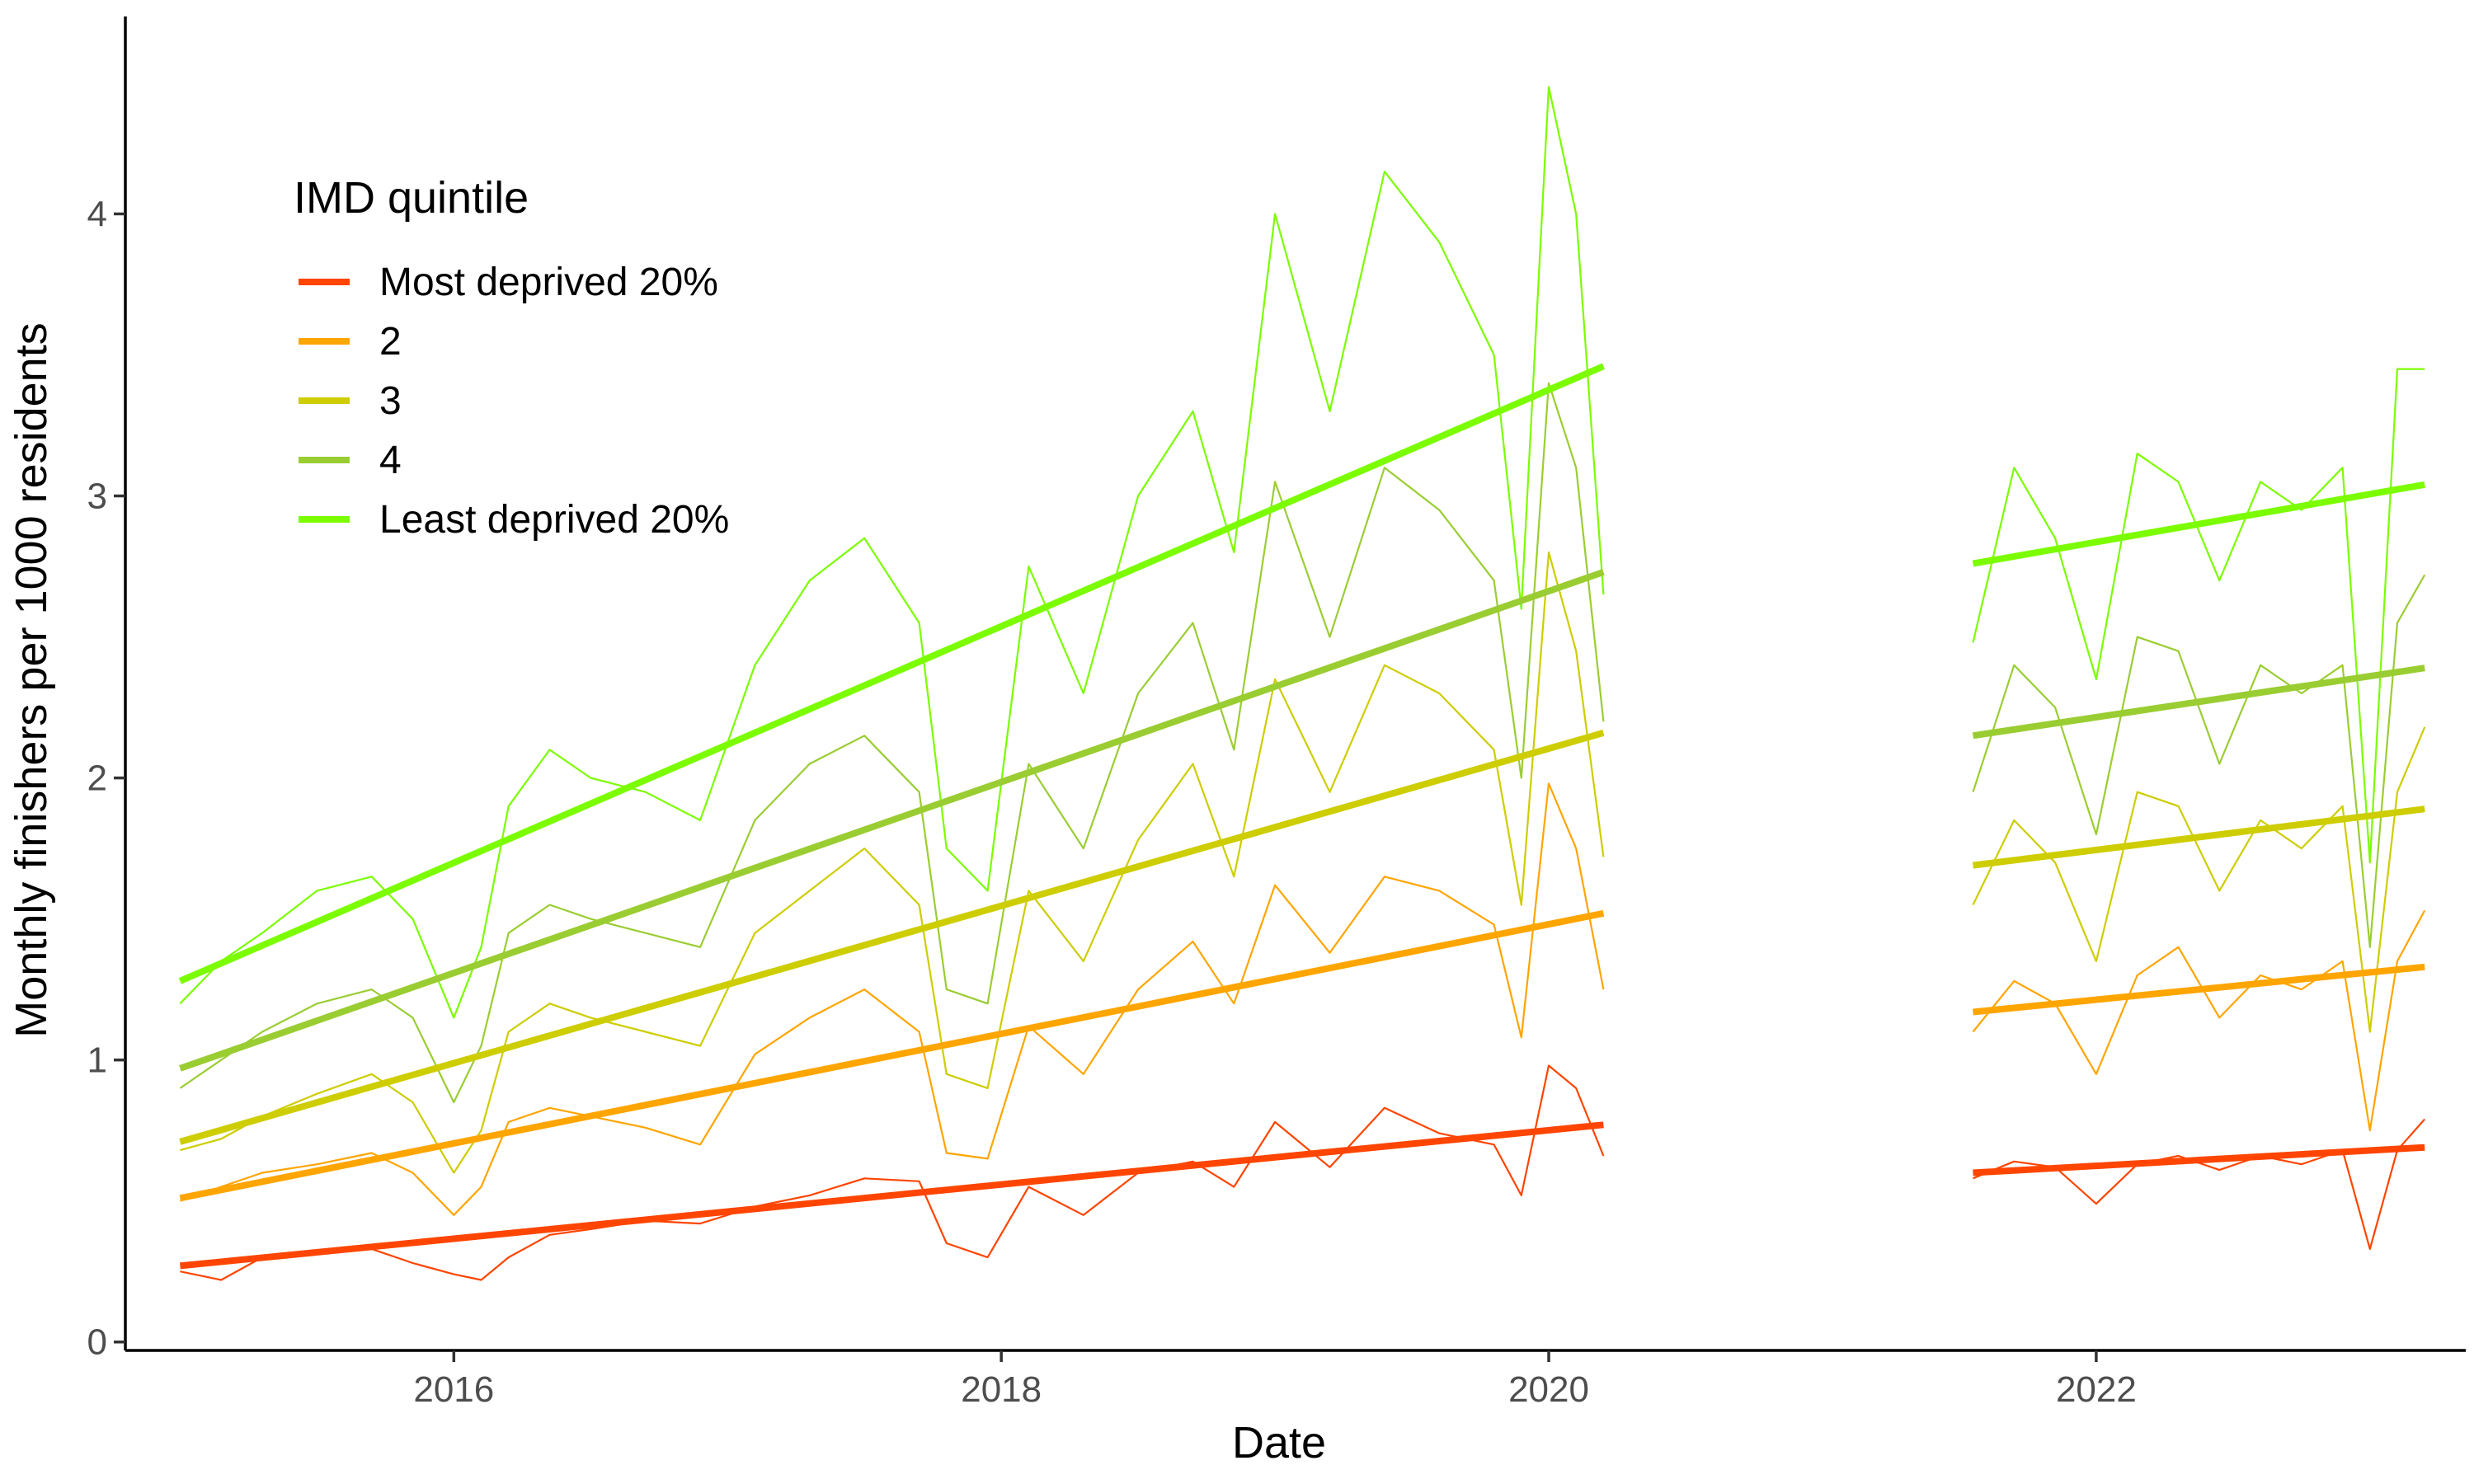  What do you see at coordinates (2096, 1389) in the screenshot?
I see `x-tick-label-2022: 2022` at bounding box center [2096, 1389].